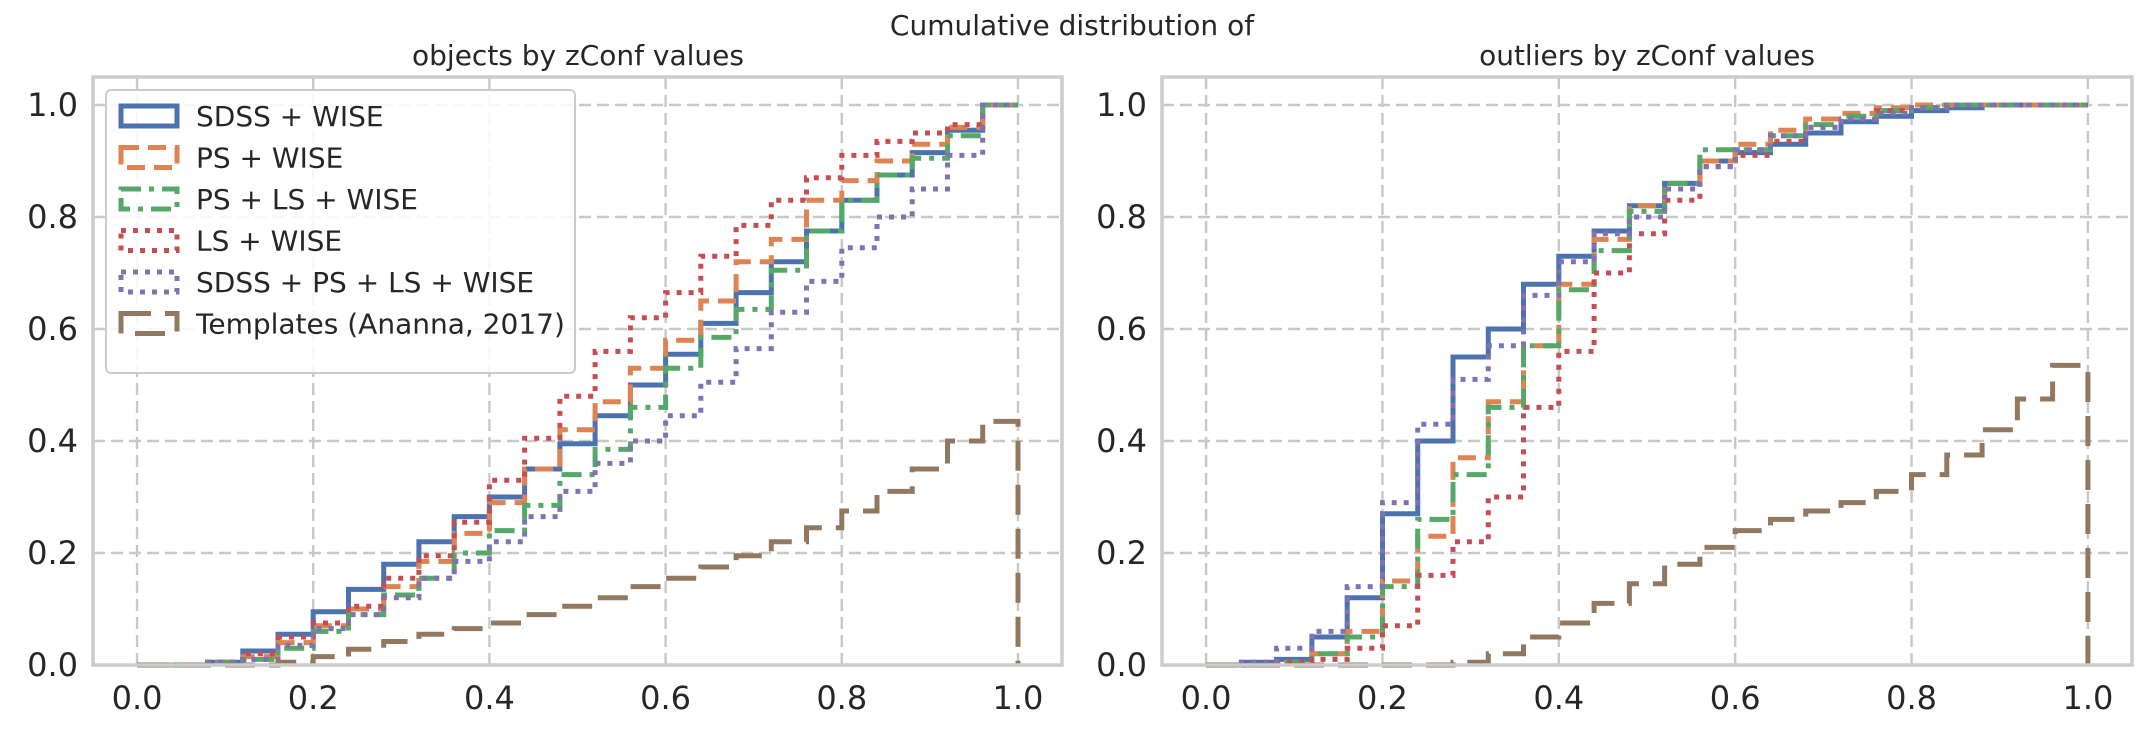 The image size is (2145, 737). I want to click on legend-label-ps-ls-wise: PS + LS + WISE, so click(307, 199).